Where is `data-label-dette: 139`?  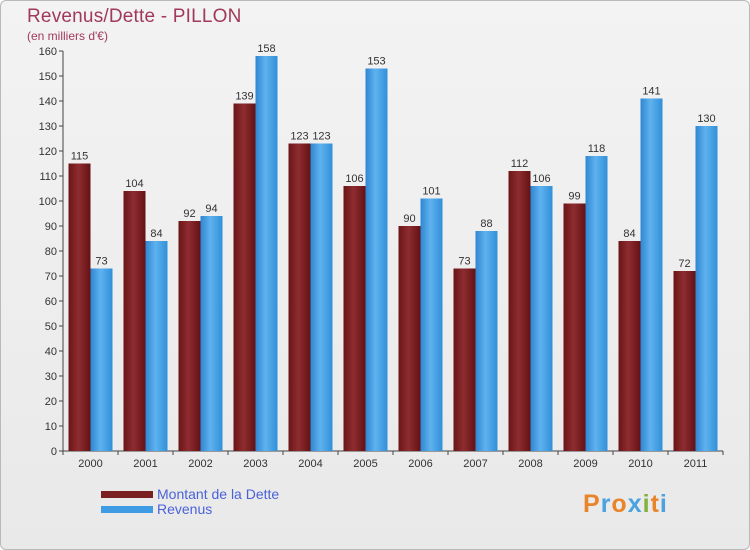 data-label-dette: 139 is located at coordinates (244, 97).